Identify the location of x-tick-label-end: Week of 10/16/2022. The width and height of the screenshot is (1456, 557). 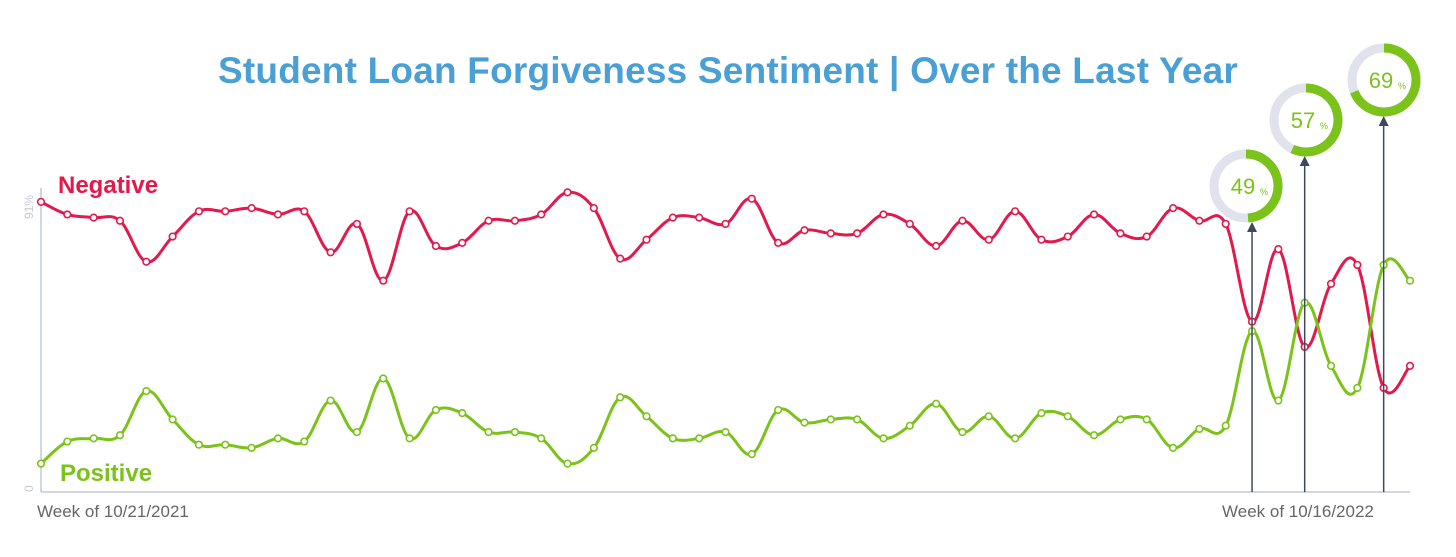
(1298, 511).